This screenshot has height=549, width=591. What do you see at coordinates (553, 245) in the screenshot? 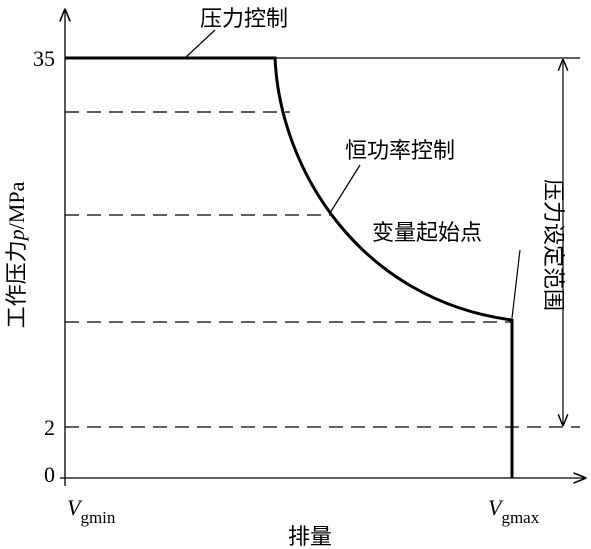
I see `annotation: 压力设定范围` at bounding box center [553, 245].